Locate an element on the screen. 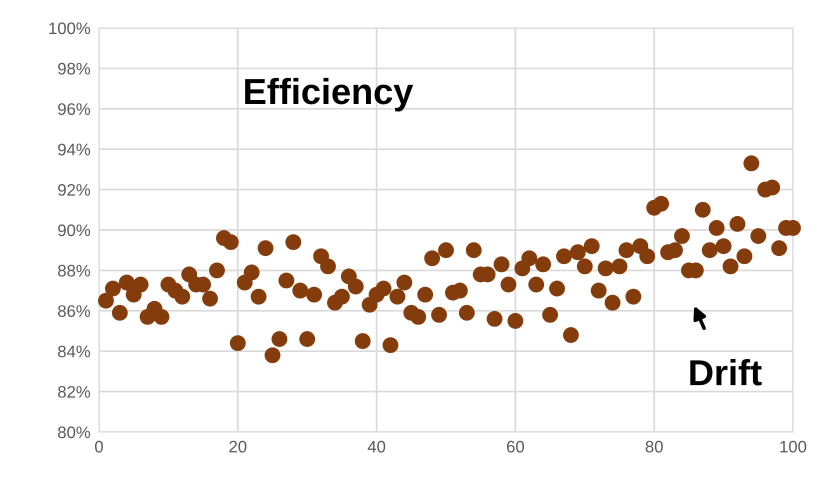 This screenshot has height=479, width=832. y-tick-label: 100% is located at coordinates (69, 28).